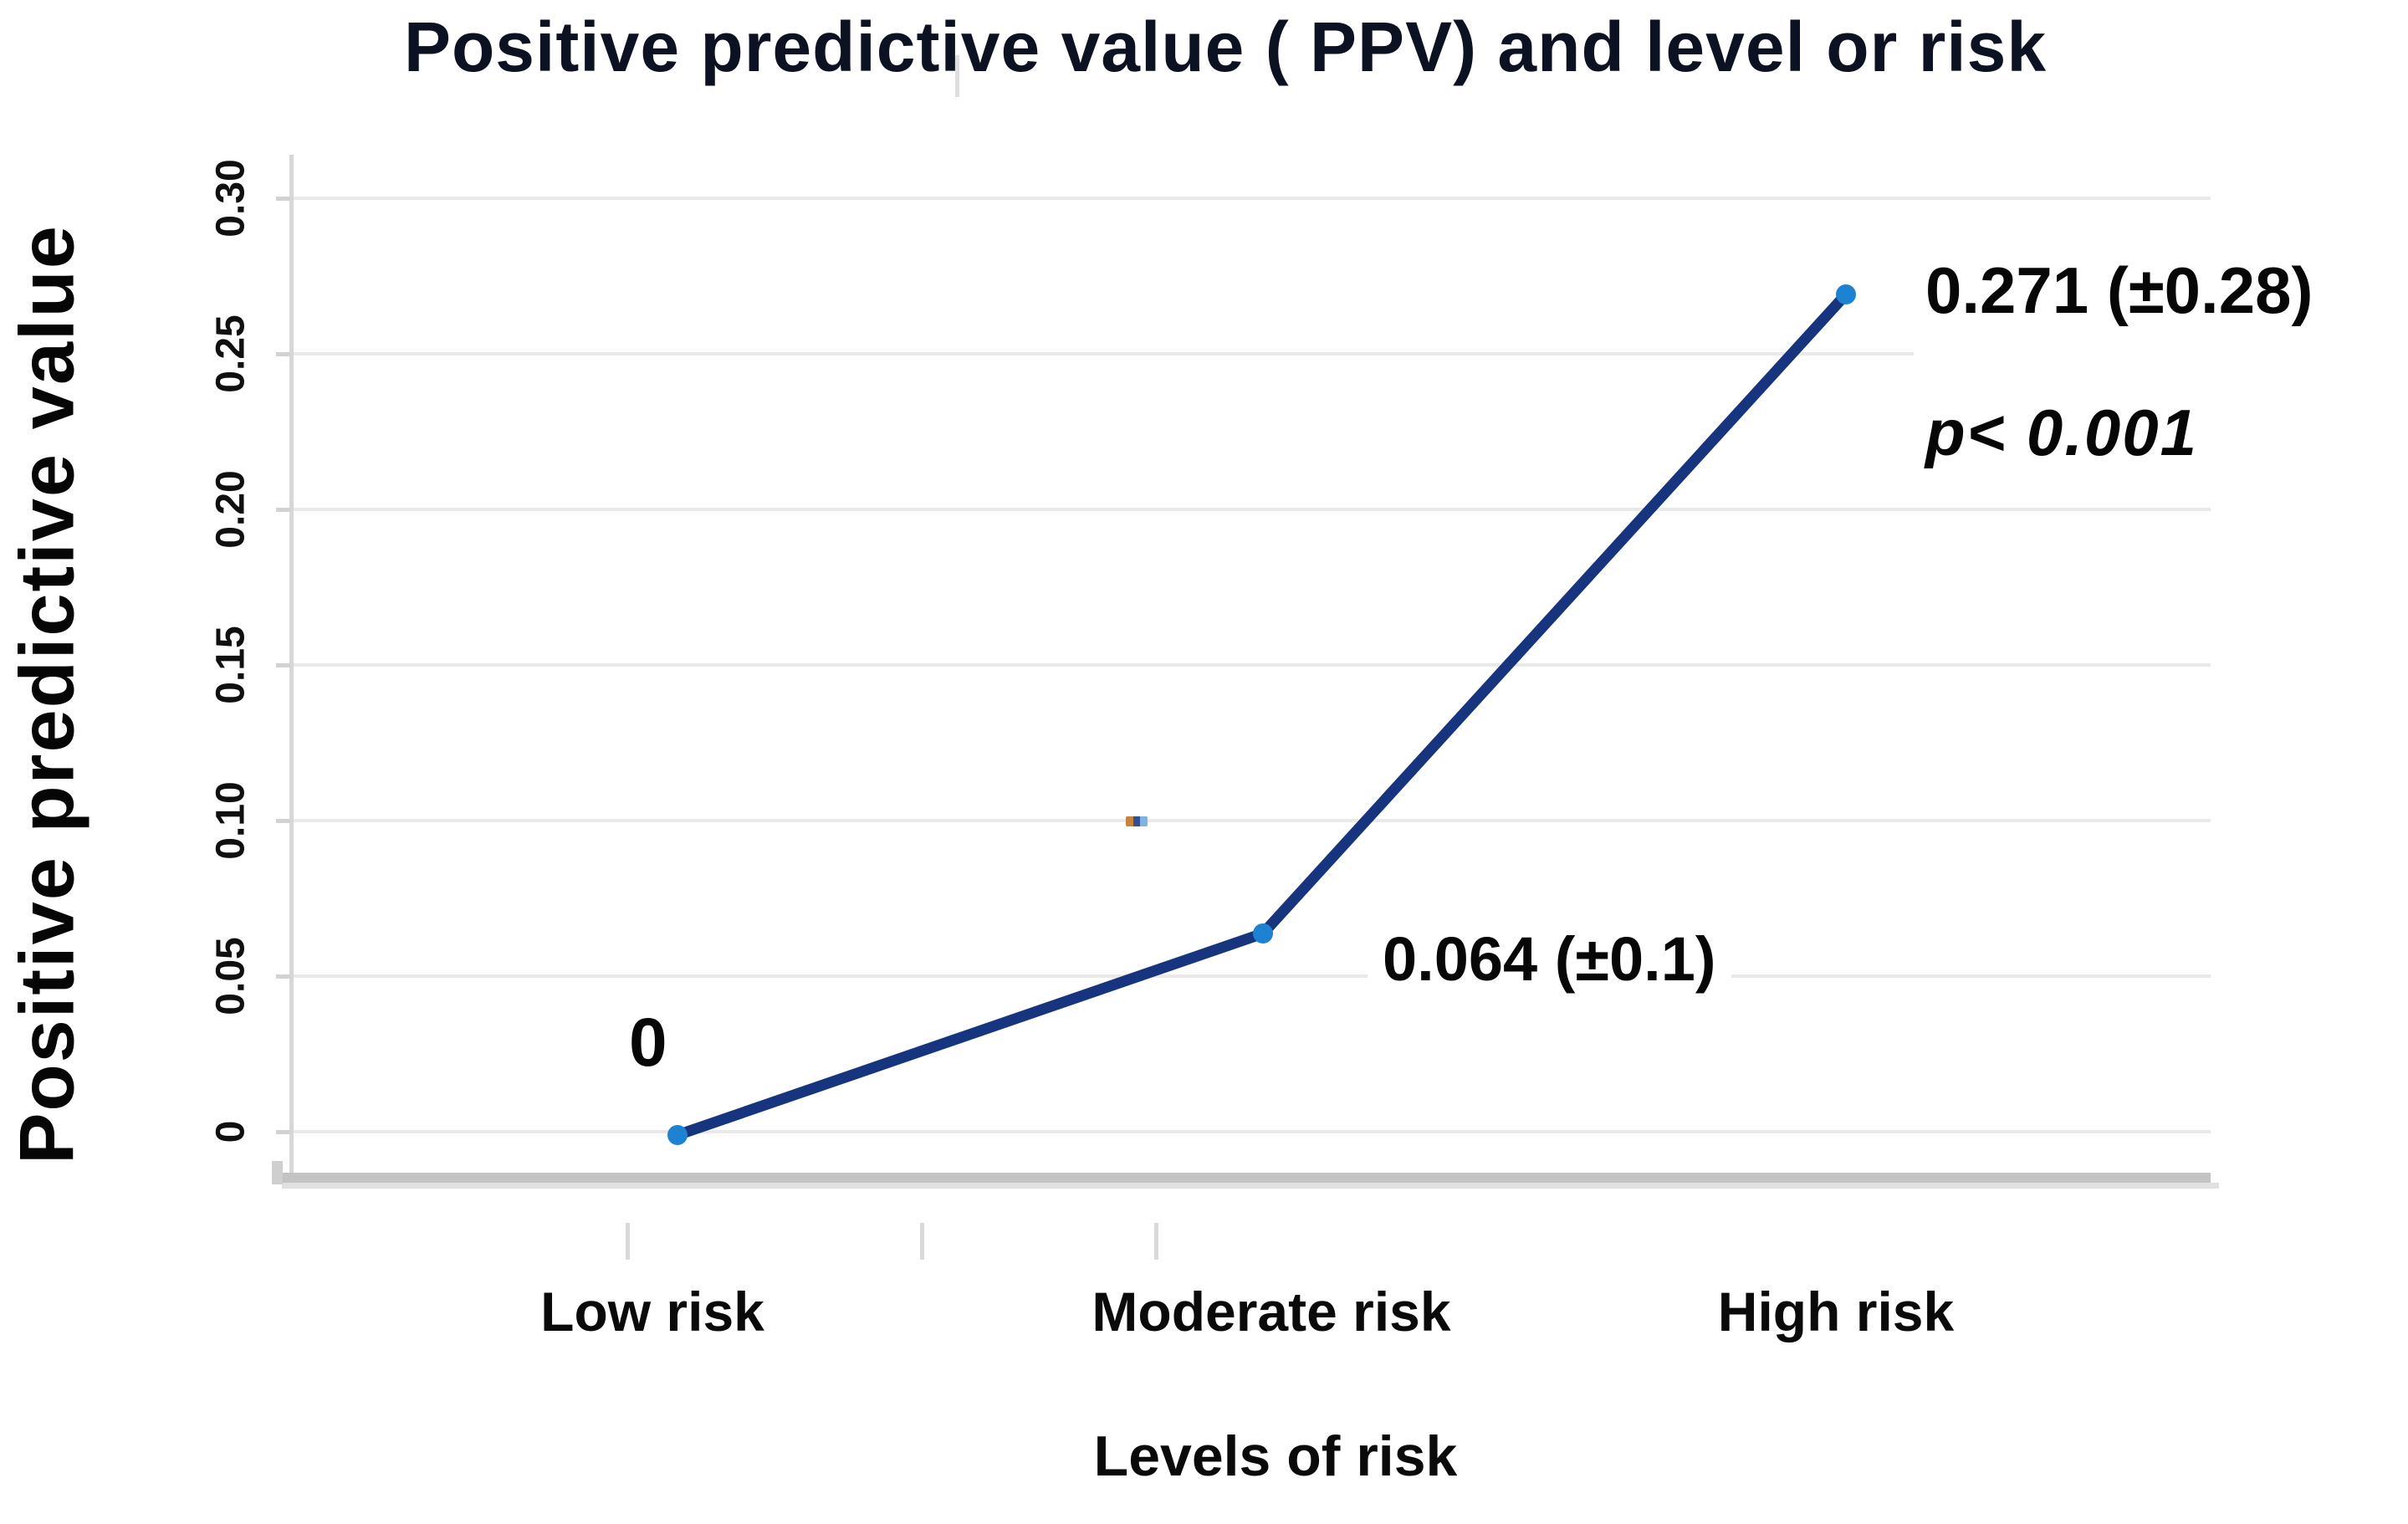  Describe the element at coordinates (1846, 294) in the screenshot. I see `data-point-high-risk` at that location.